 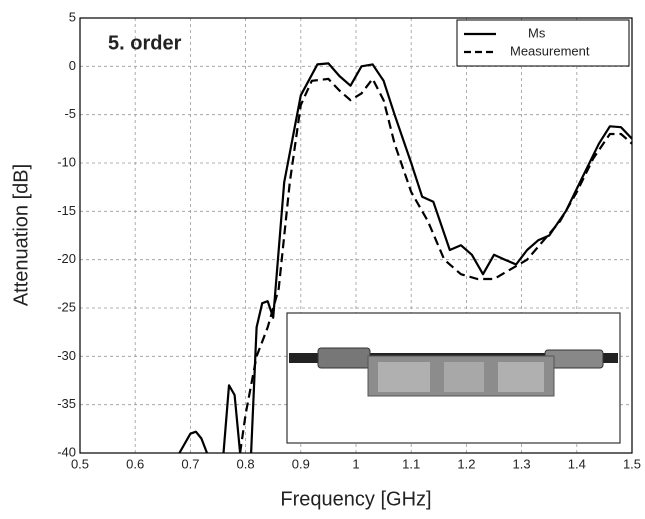 I want to click on y-tick-label: -10, so click(x=66, y=161).